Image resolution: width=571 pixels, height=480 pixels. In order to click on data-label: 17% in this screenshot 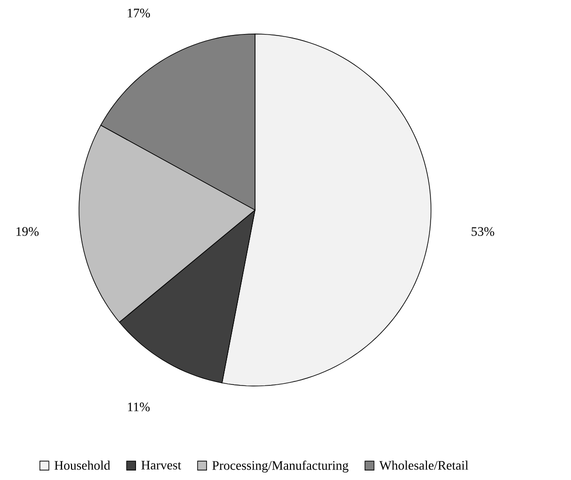, I will do `click(139, 13)`.